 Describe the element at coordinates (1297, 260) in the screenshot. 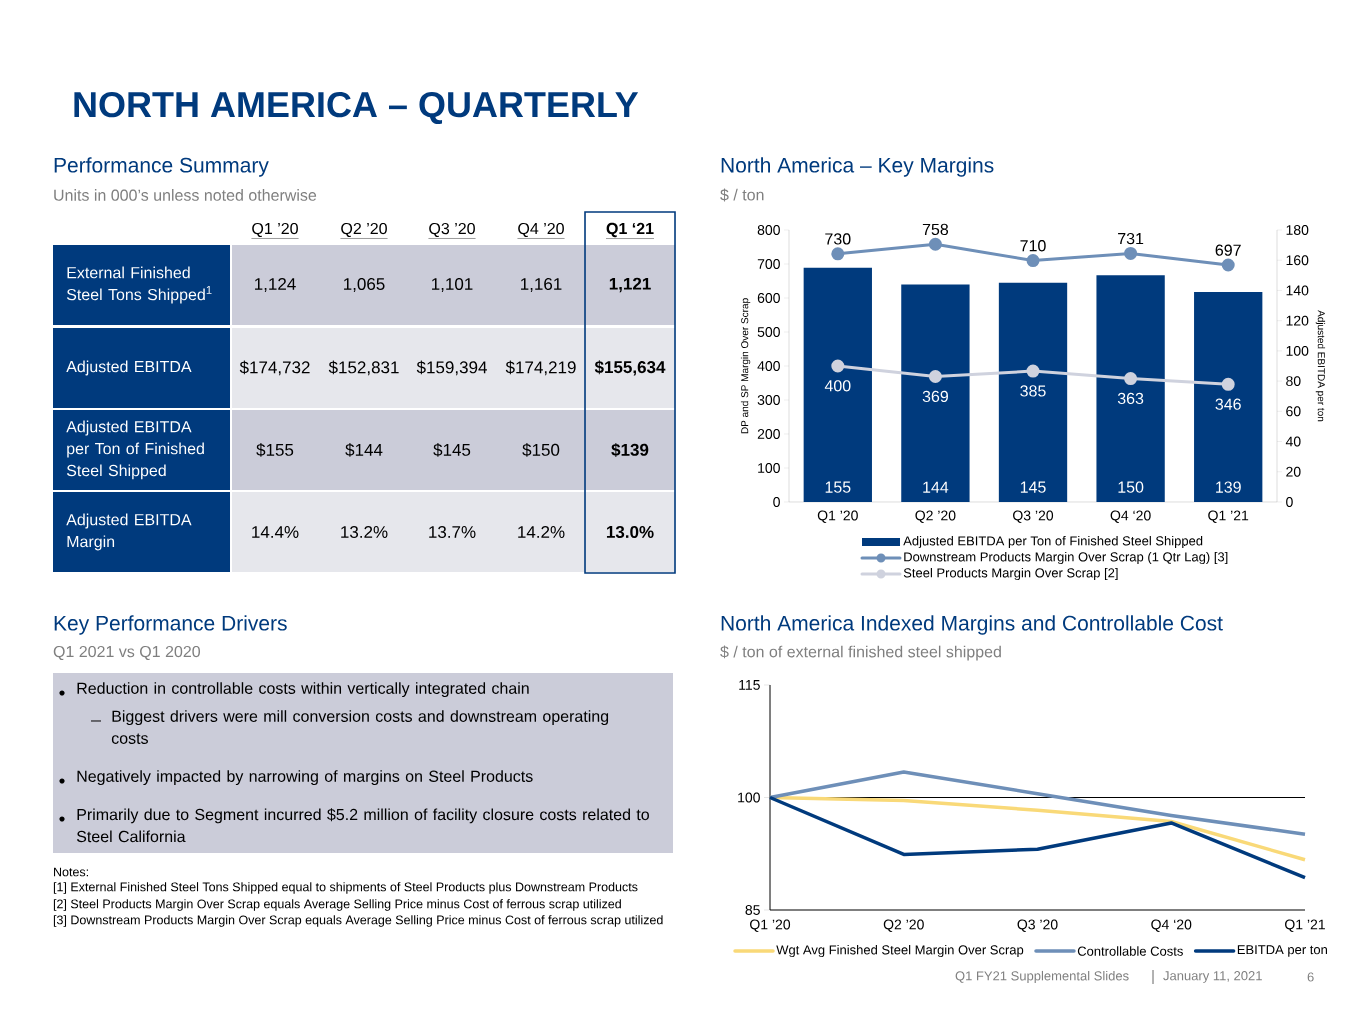

I see `y2-tick-label: 160` at that location.